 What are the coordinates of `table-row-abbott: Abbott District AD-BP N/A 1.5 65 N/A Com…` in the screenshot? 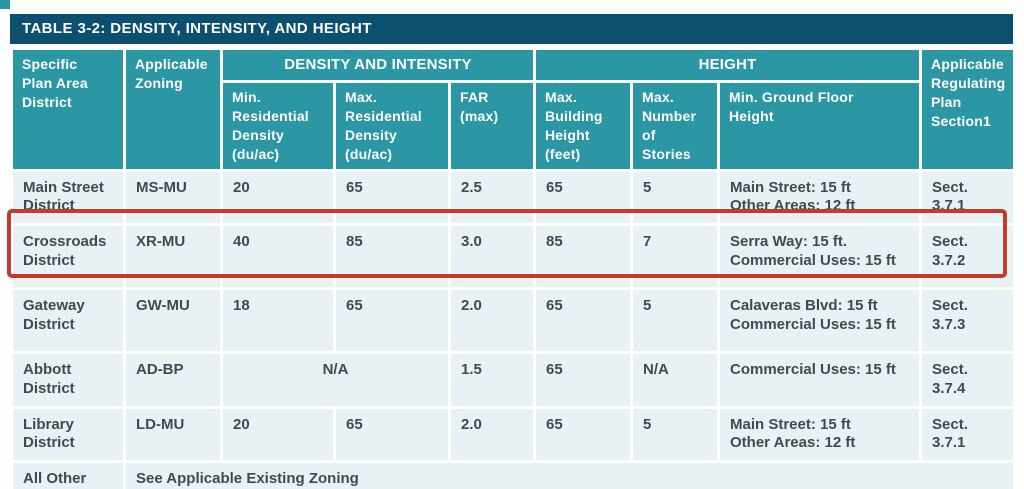 It's located at (513, 380).